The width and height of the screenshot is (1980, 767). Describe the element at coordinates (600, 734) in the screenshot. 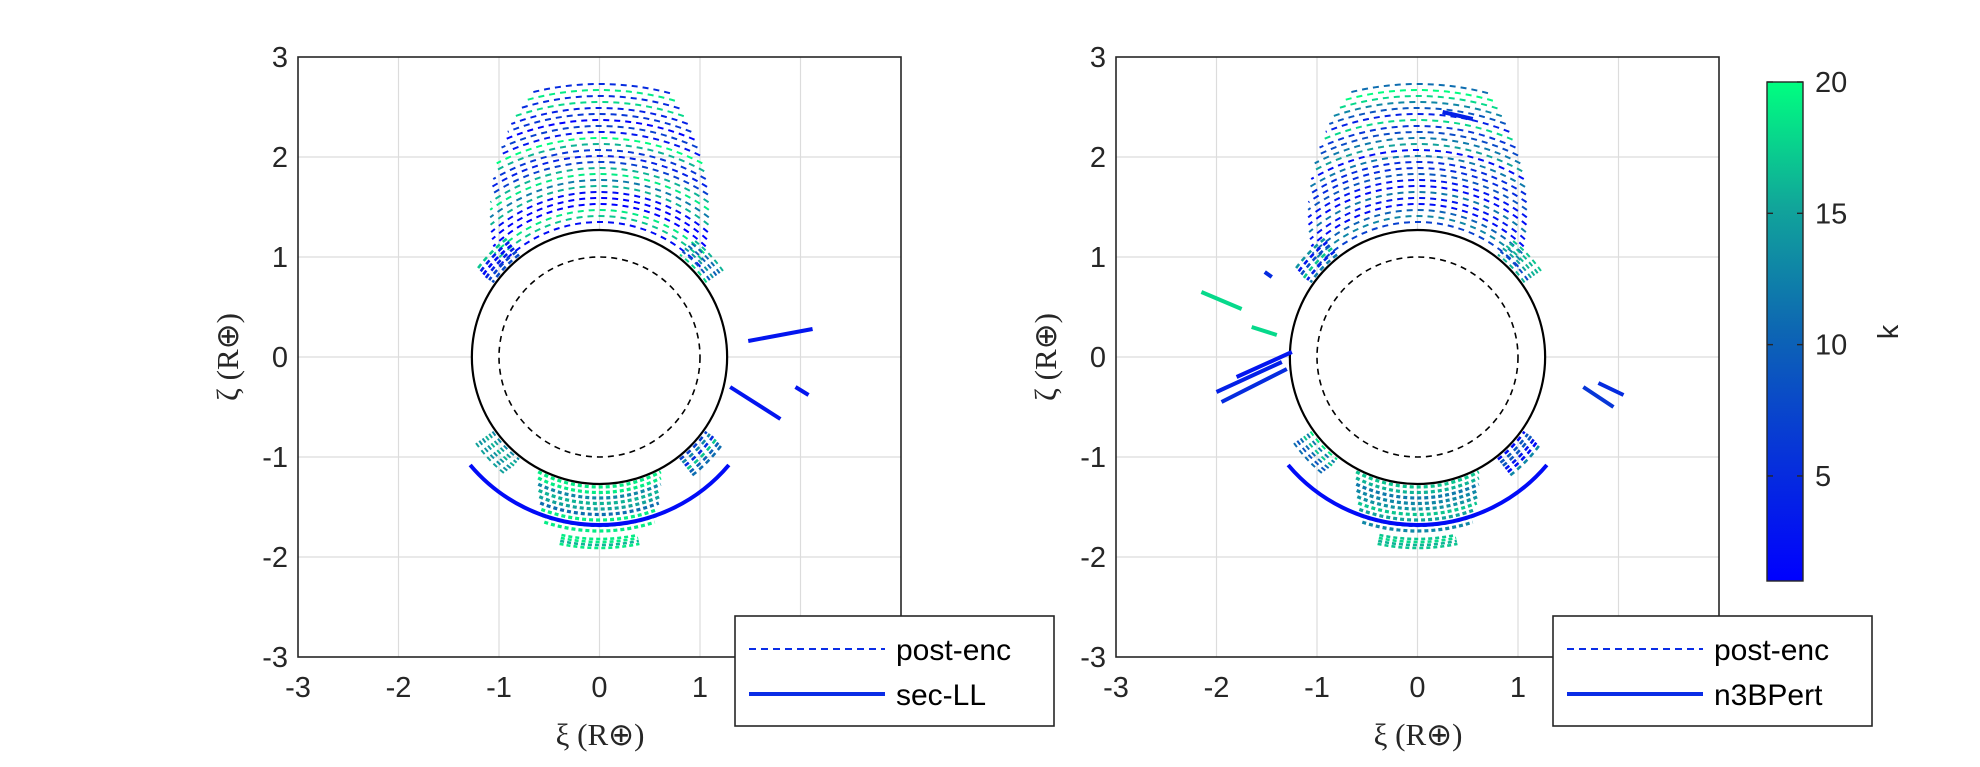

I see `left-x-axis-label: ξ (R⊕)` at that location.